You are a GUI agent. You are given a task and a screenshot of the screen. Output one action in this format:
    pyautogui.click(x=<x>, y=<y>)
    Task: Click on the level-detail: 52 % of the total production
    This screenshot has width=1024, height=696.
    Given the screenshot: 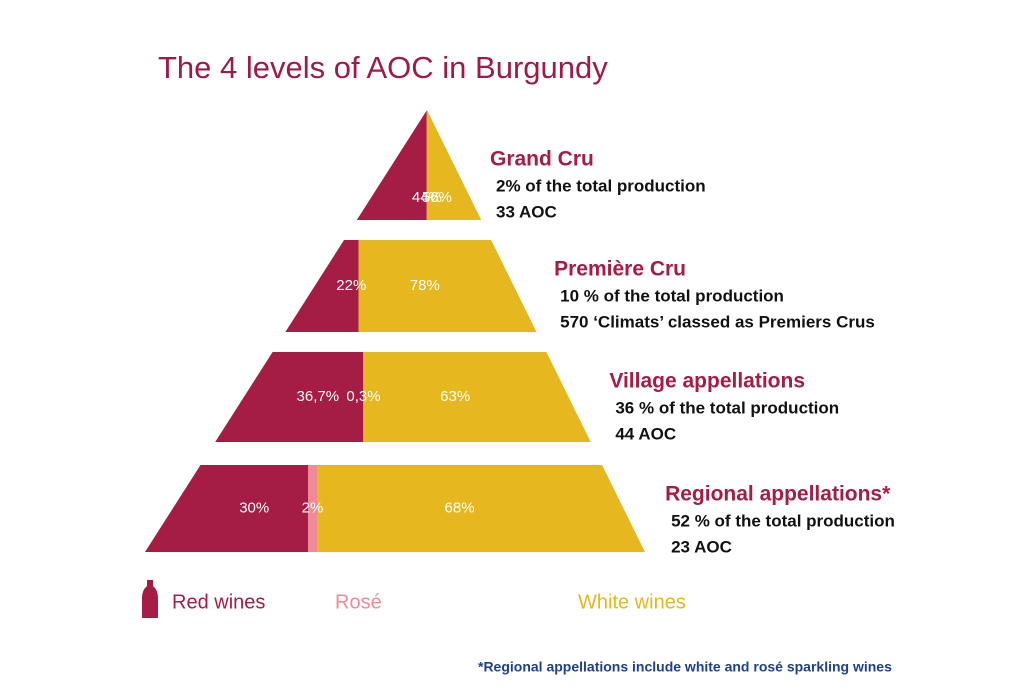 What is the action you would take?
    pyautogui.click(x=783, y=520)
    